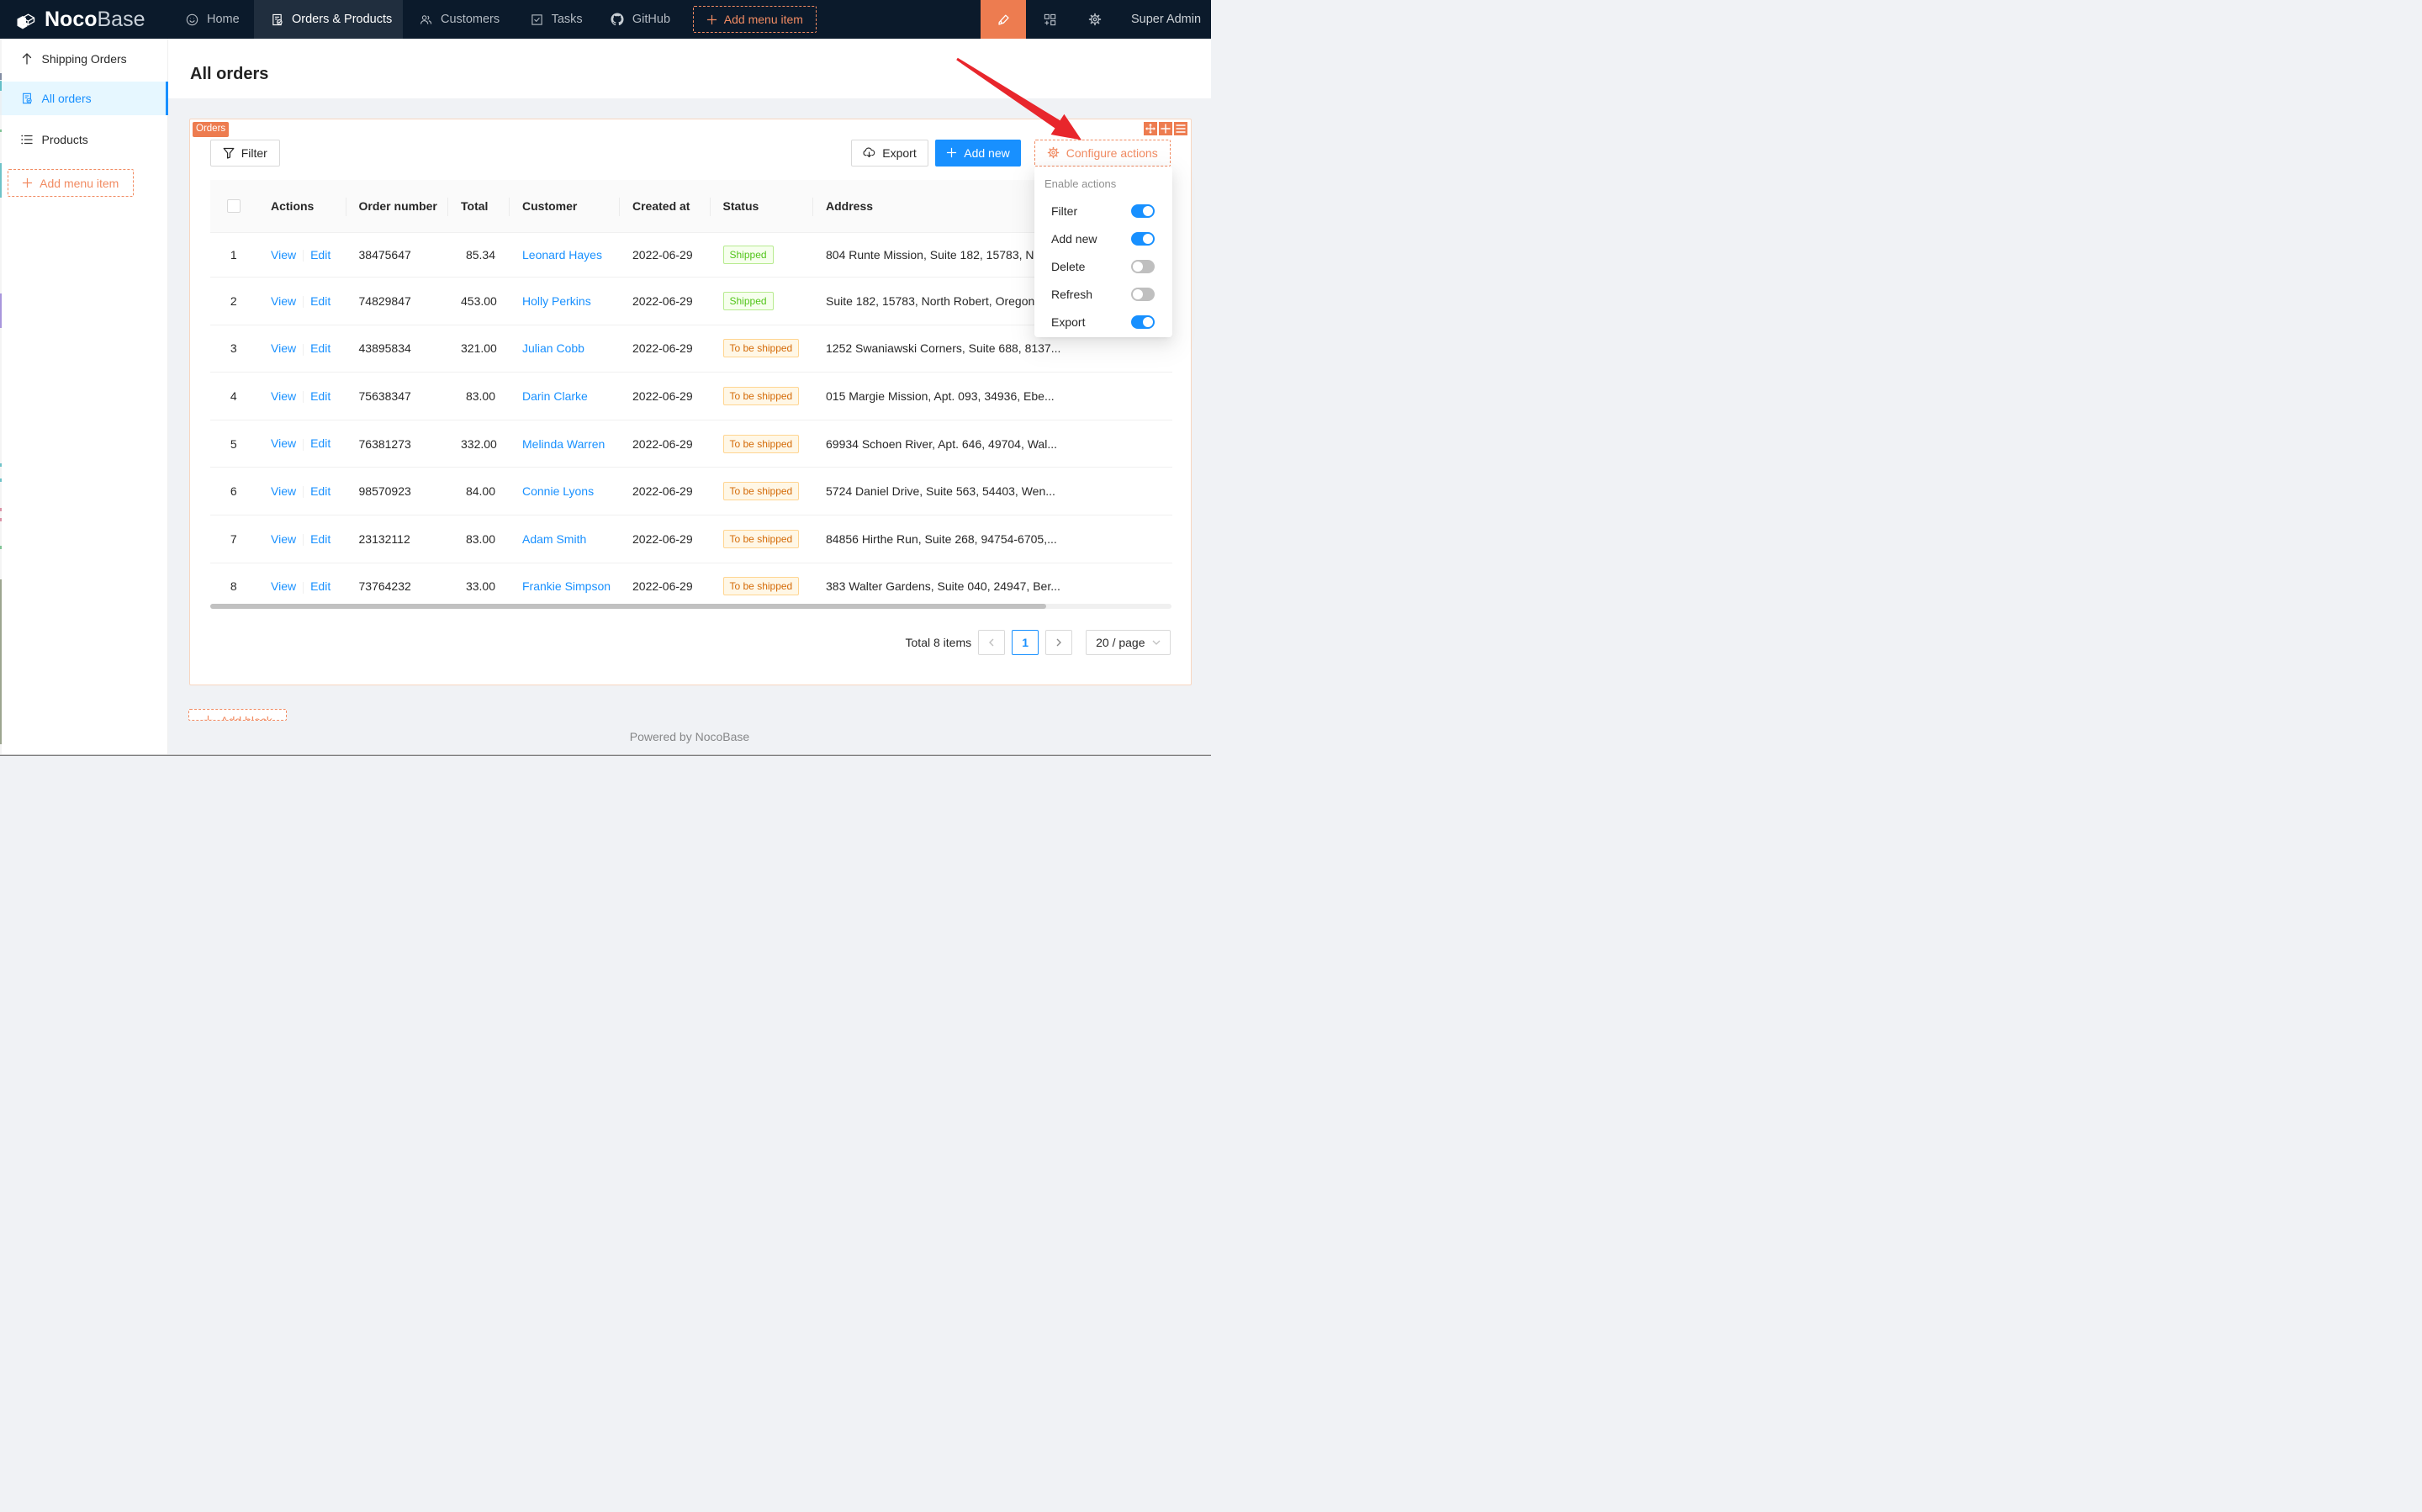 The width and height of the screenshot is (2422, 1512). I want to click on select-all-checkbox, so click(233, 206).